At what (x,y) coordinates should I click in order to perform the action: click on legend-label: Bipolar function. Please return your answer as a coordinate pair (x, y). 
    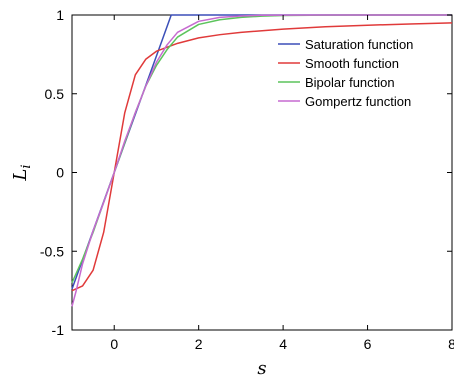
    Looking at the image, I should click on (350, 82).